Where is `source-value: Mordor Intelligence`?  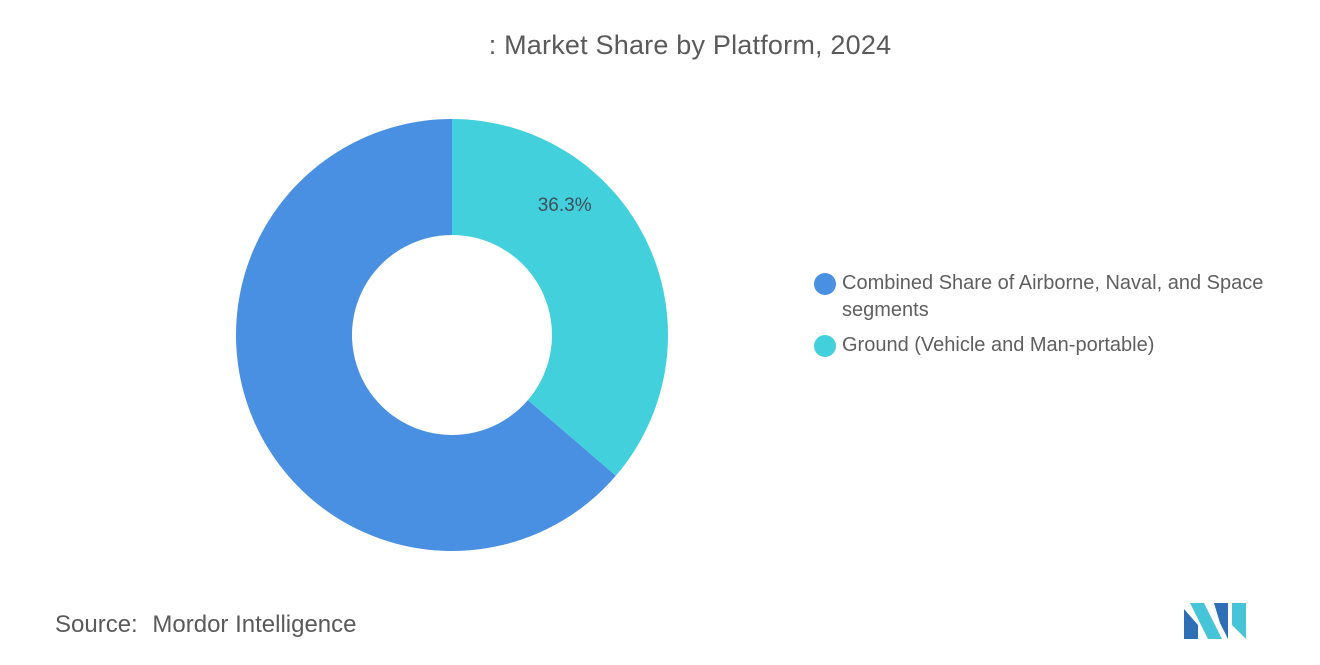
source-value: Mordor Intelligence is located at coordinates (254, 624).